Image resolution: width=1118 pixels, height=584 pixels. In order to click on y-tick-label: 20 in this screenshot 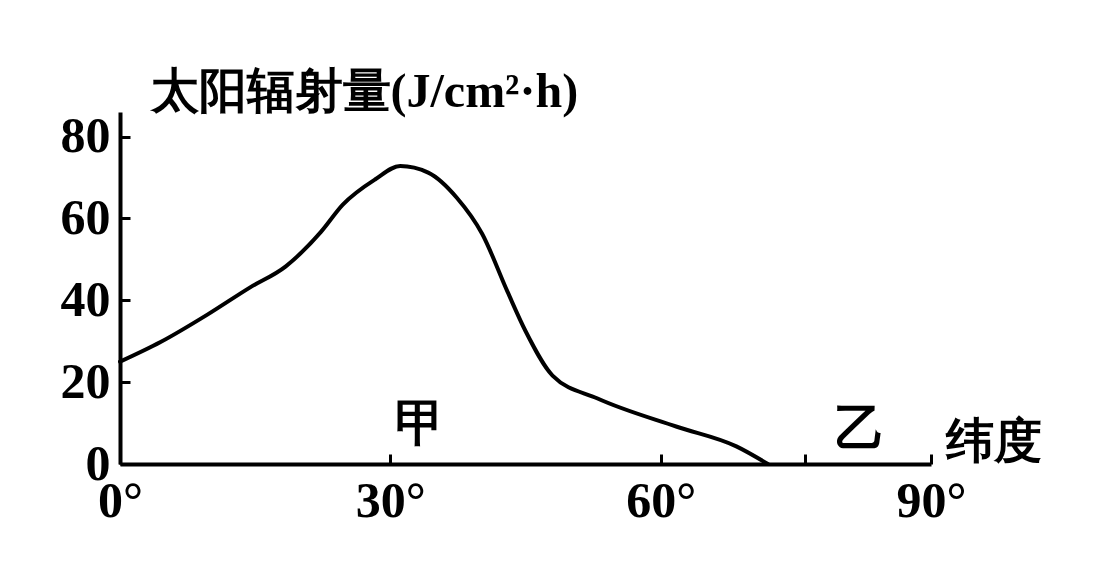, I will do `click(85, 380)`.